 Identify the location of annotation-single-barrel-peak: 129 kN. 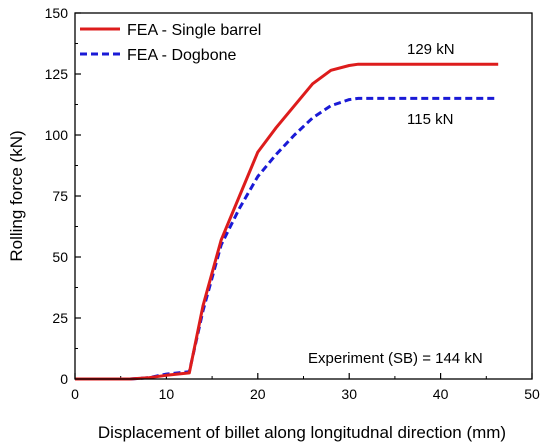
(431, 49).